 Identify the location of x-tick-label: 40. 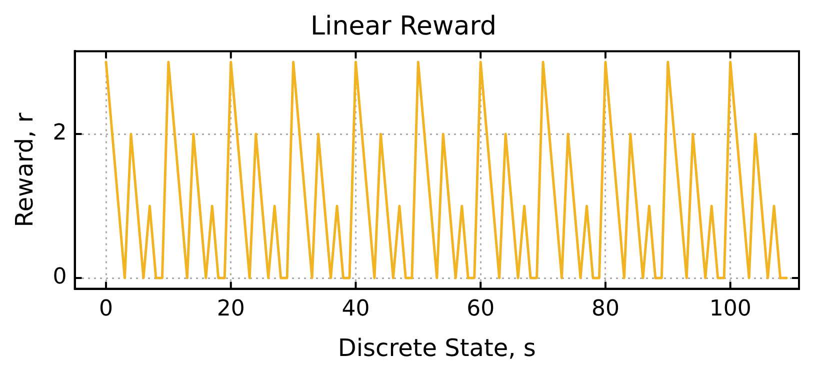
(356, 309).